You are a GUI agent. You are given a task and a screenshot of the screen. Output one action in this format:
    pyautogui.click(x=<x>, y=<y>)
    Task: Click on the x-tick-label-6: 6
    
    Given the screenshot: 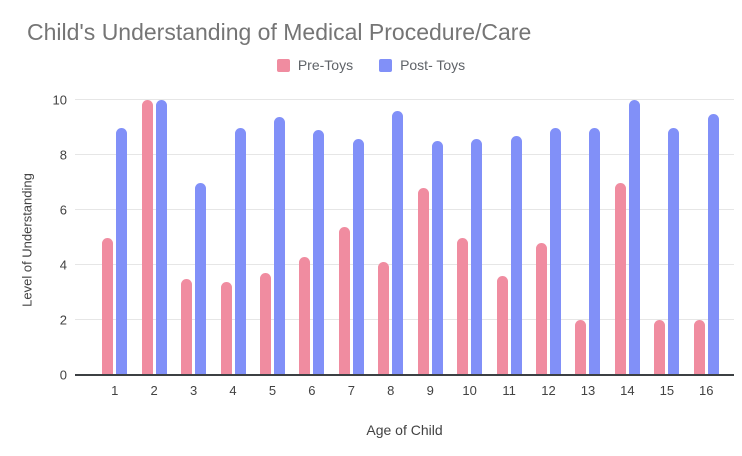 What is the action you would take?
    pyautogui.click(x=312, y=390)
    